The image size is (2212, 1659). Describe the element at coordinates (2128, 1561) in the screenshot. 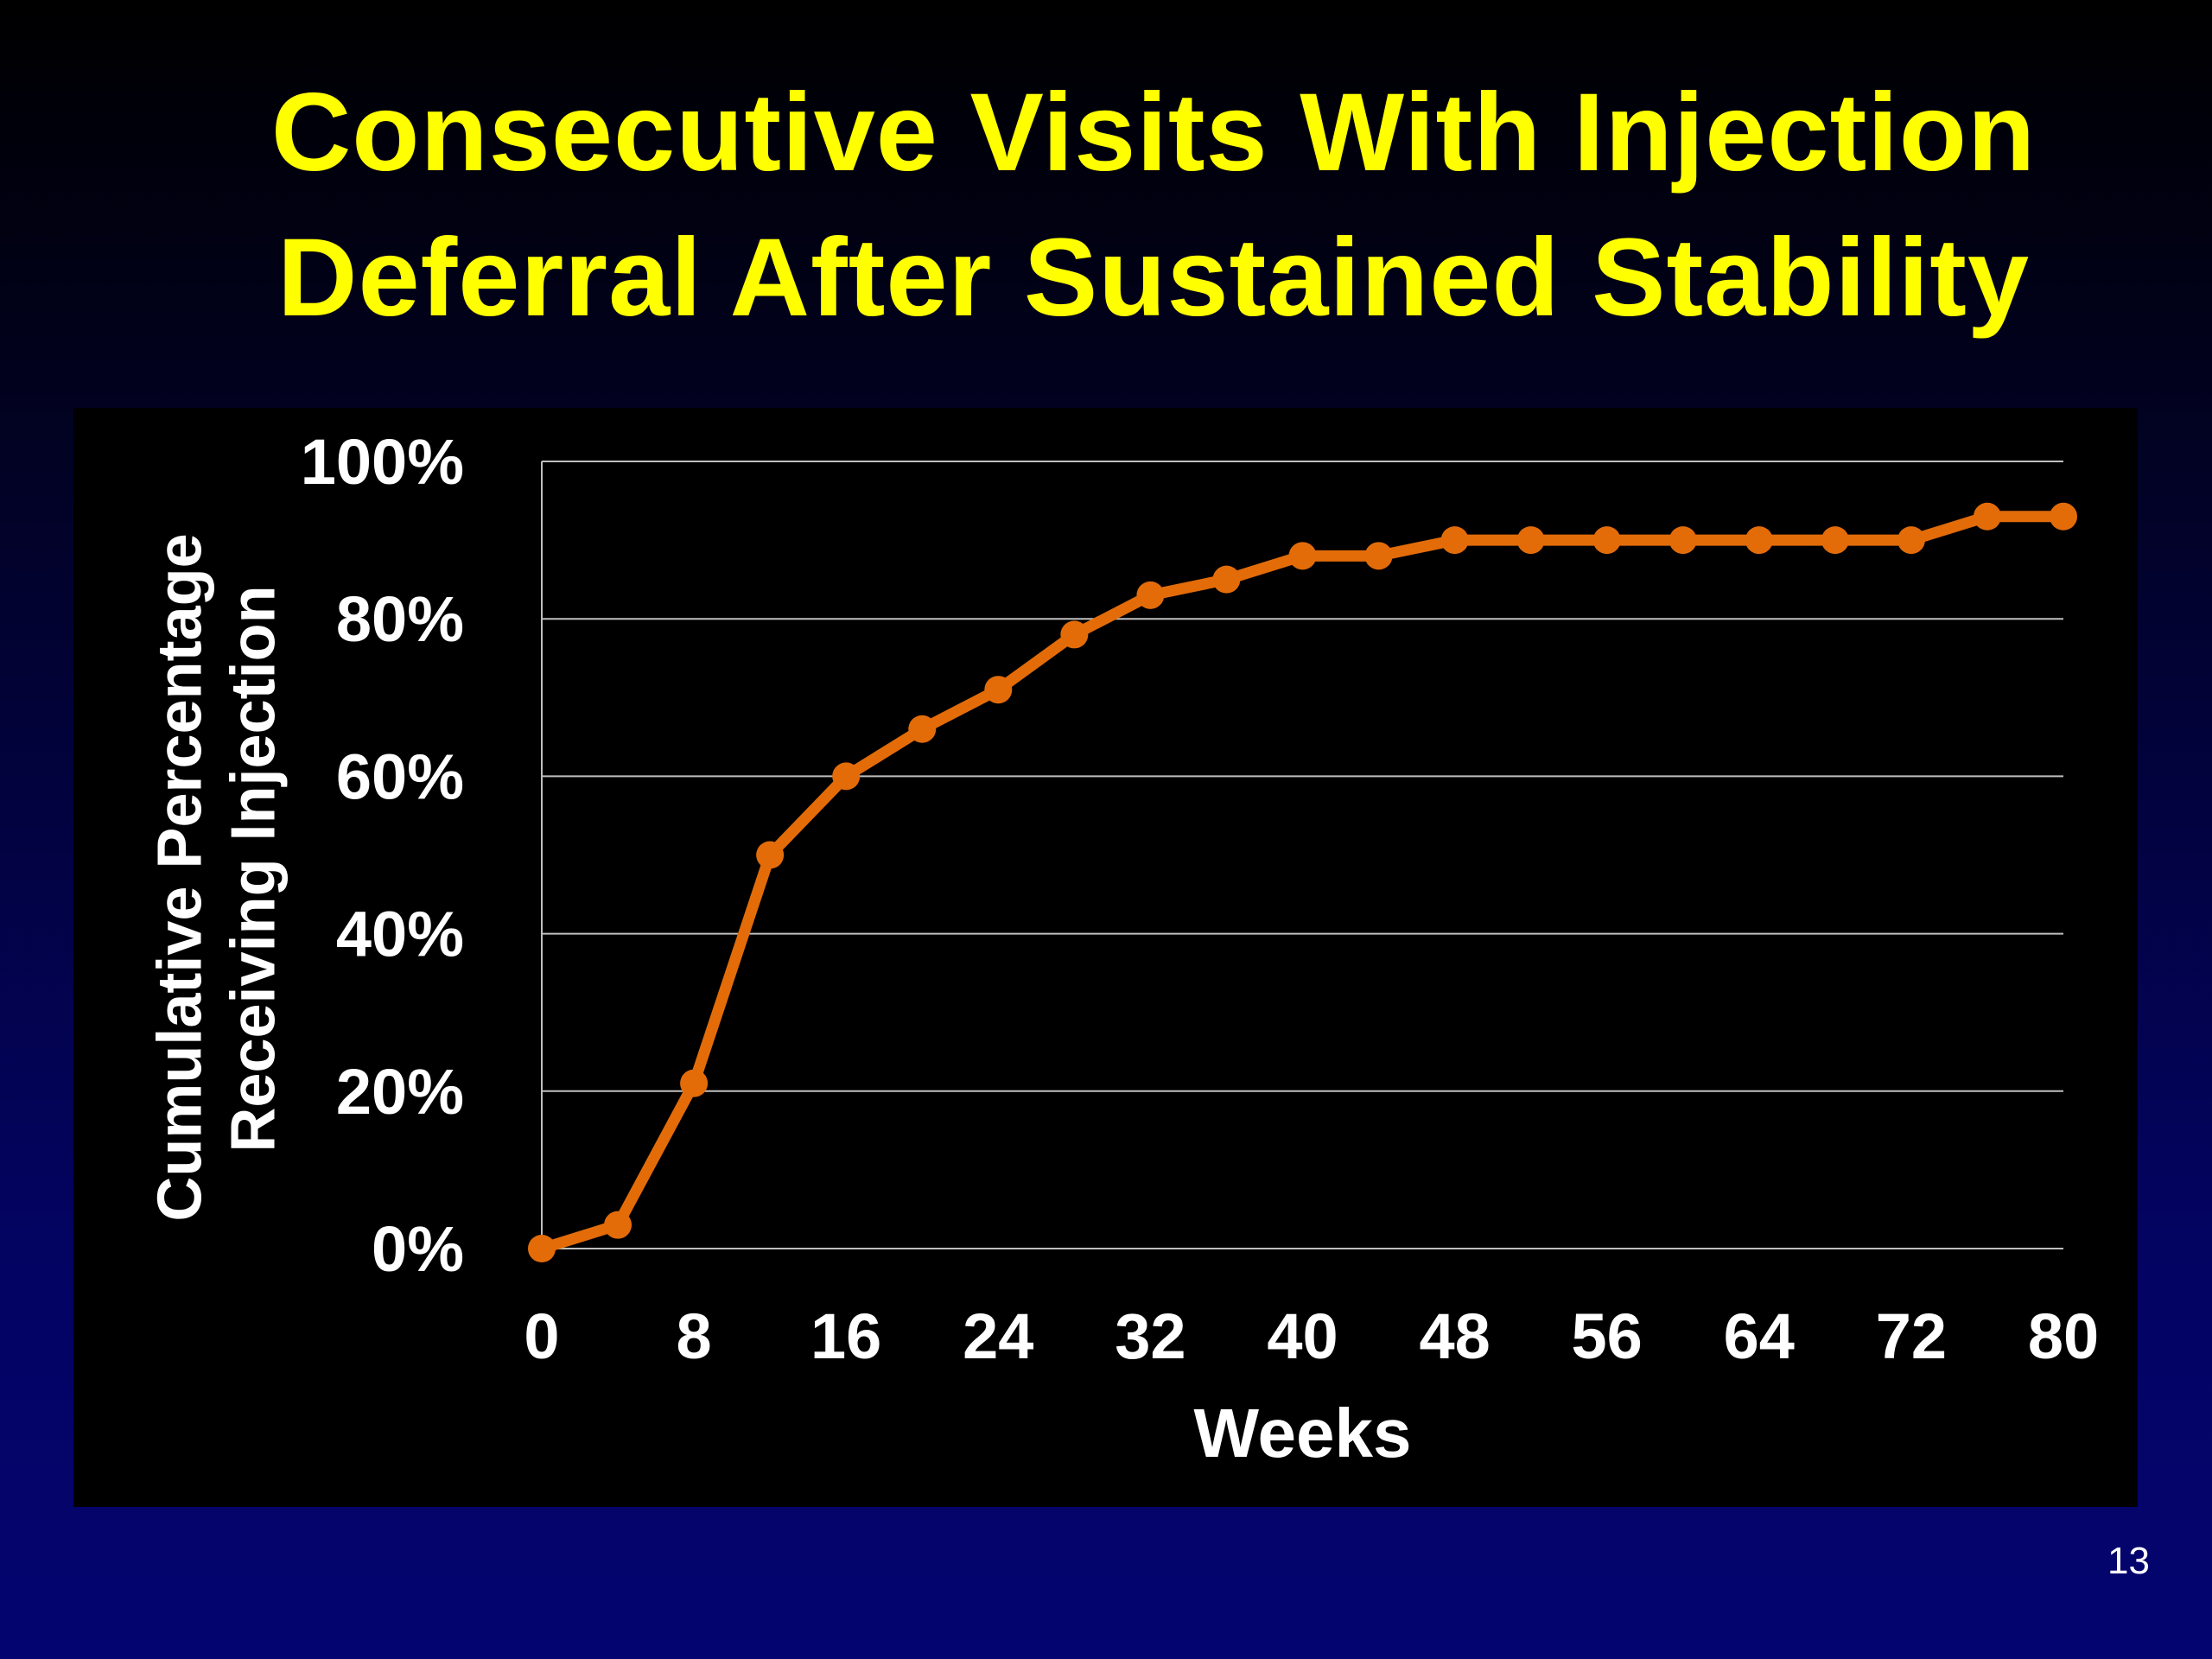

I see `page-number: 13` at that location.